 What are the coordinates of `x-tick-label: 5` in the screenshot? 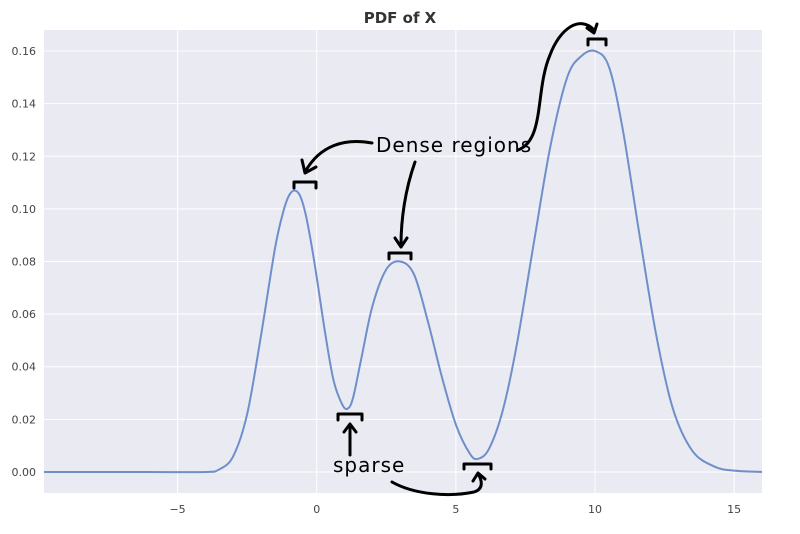 It's located at (455, 509).